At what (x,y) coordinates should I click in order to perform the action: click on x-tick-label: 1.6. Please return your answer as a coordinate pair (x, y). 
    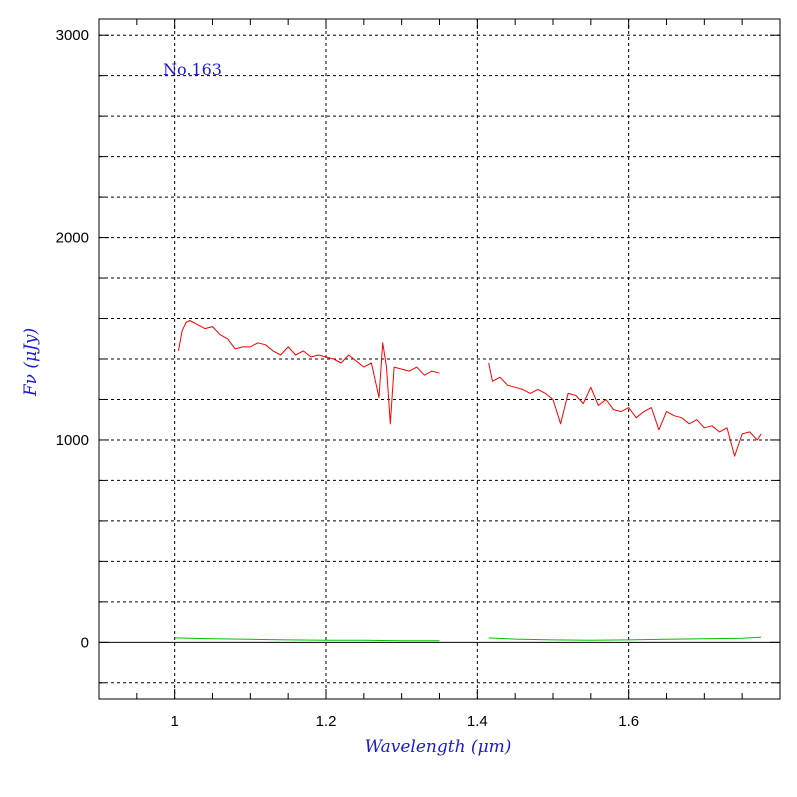
    Looking at the image, I should click on (628, 721).